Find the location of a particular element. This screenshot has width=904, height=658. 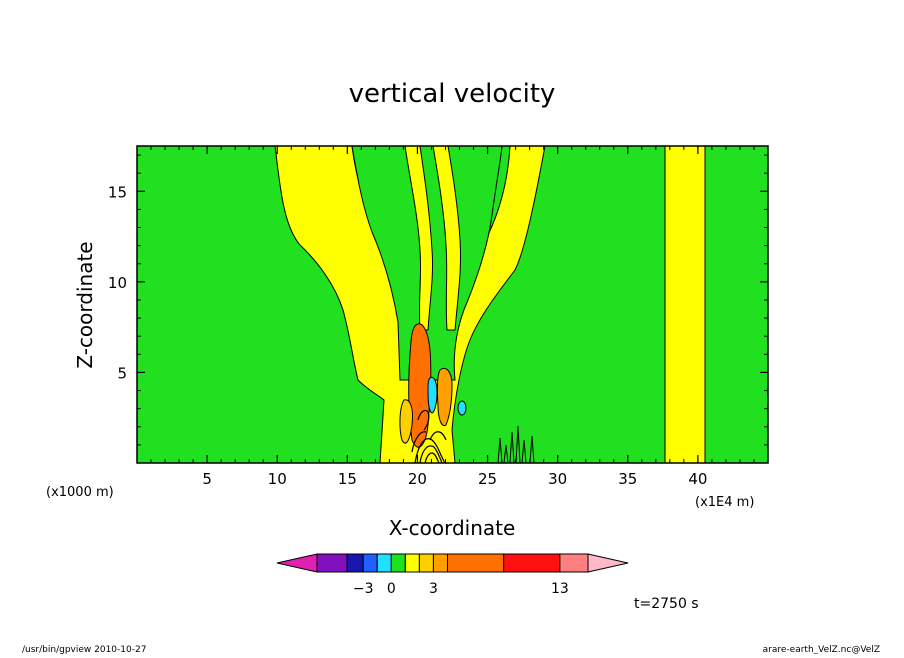

small-cell is located at coordinates (462, 408).